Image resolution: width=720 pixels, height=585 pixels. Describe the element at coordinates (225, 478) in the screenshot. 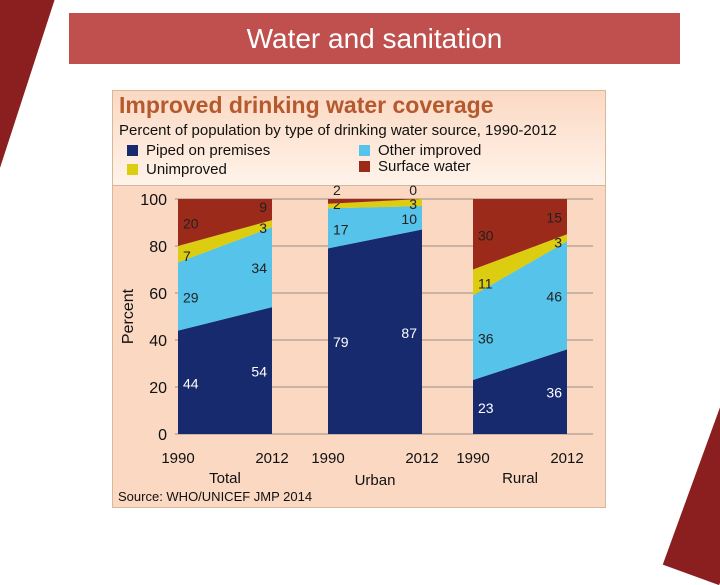

I see `group-label: Total` at that location.